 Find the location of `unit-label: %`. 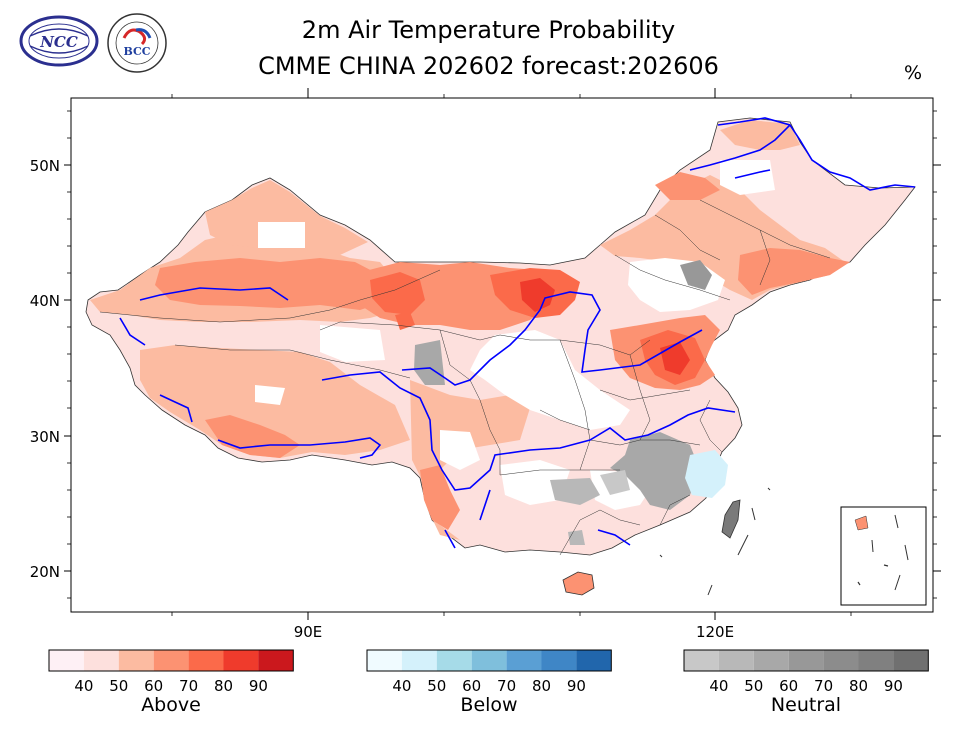

unit-label: % is located at coordinates (913, 73).